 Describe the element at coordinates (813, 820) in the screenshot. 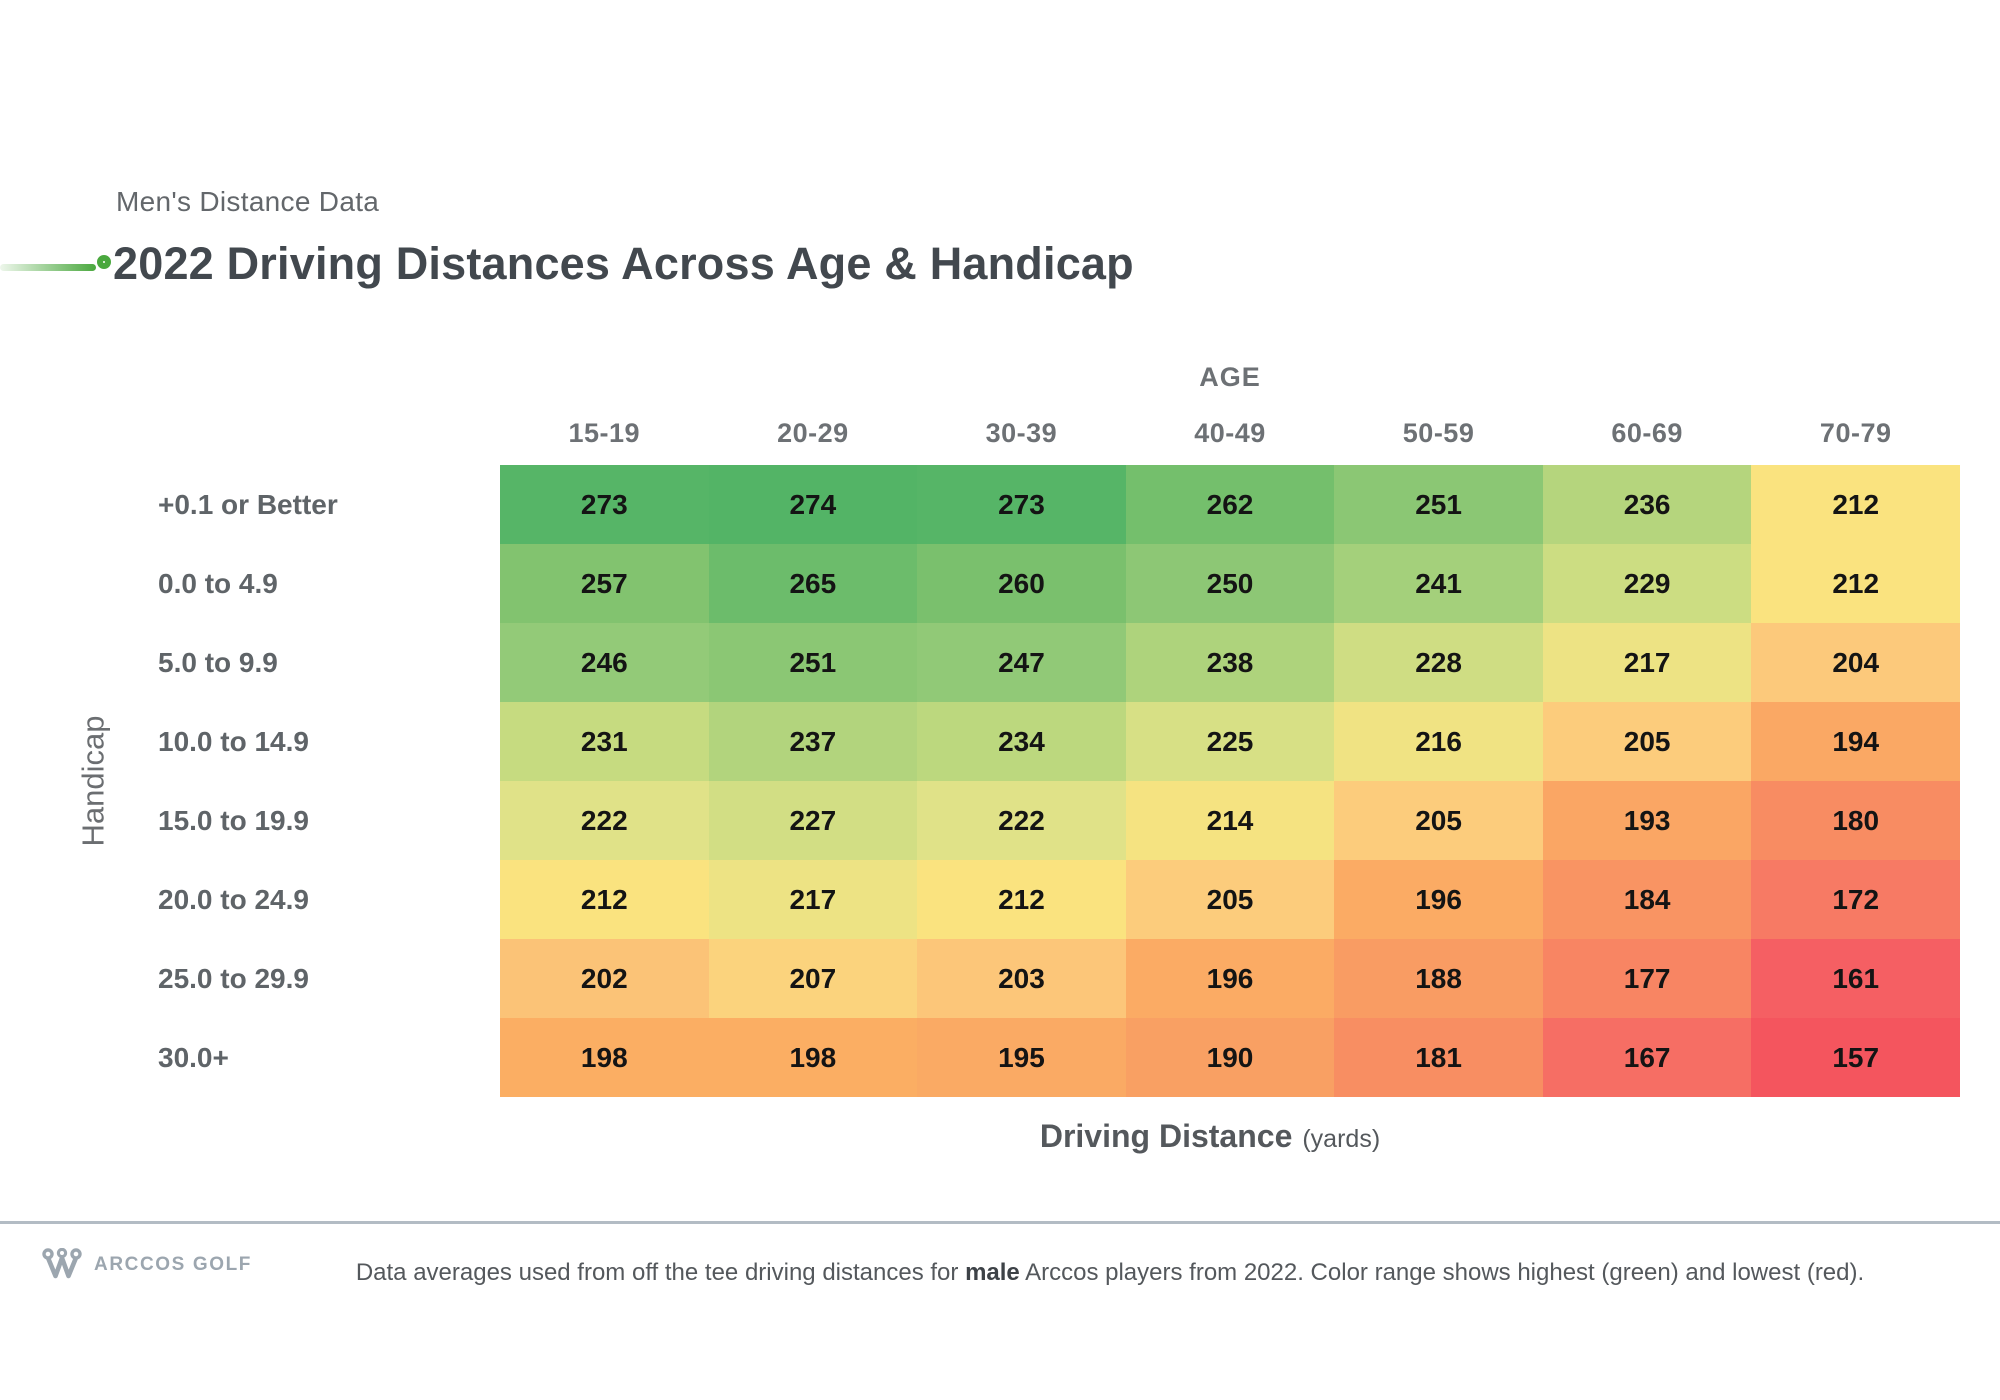

I see `heatmap-cell: 227` at that location.